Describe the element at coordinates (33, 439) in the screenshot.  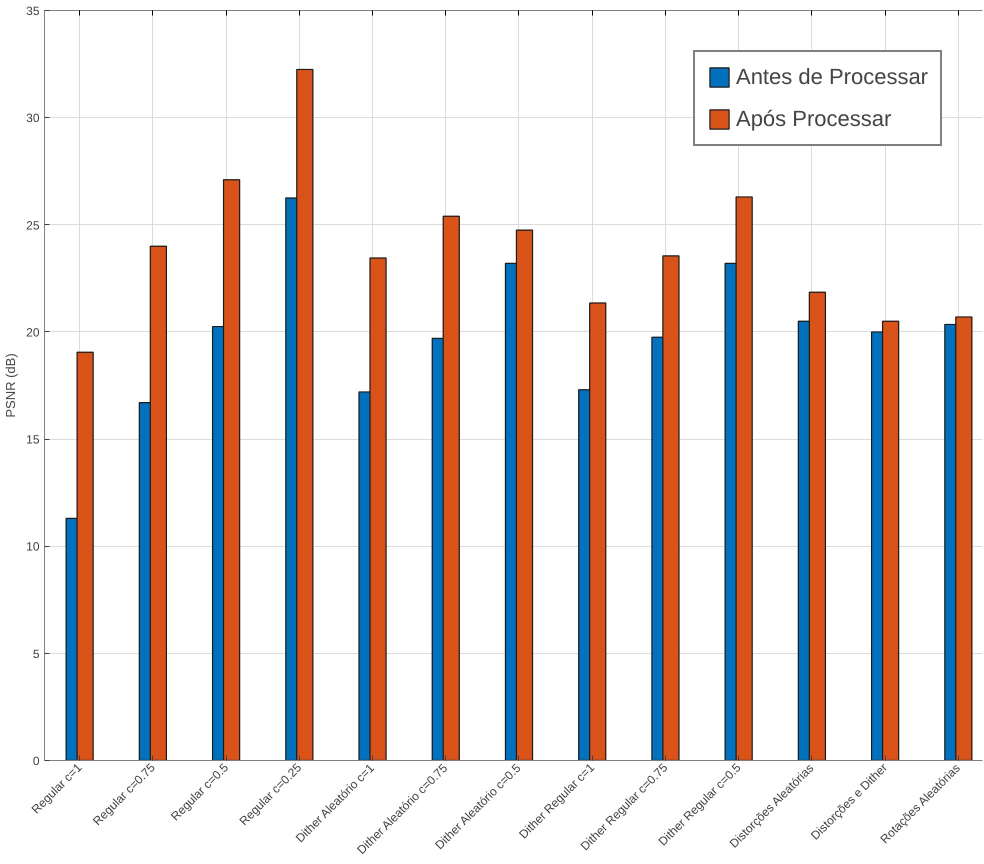
I see `y-tick-label: 15` at that location.